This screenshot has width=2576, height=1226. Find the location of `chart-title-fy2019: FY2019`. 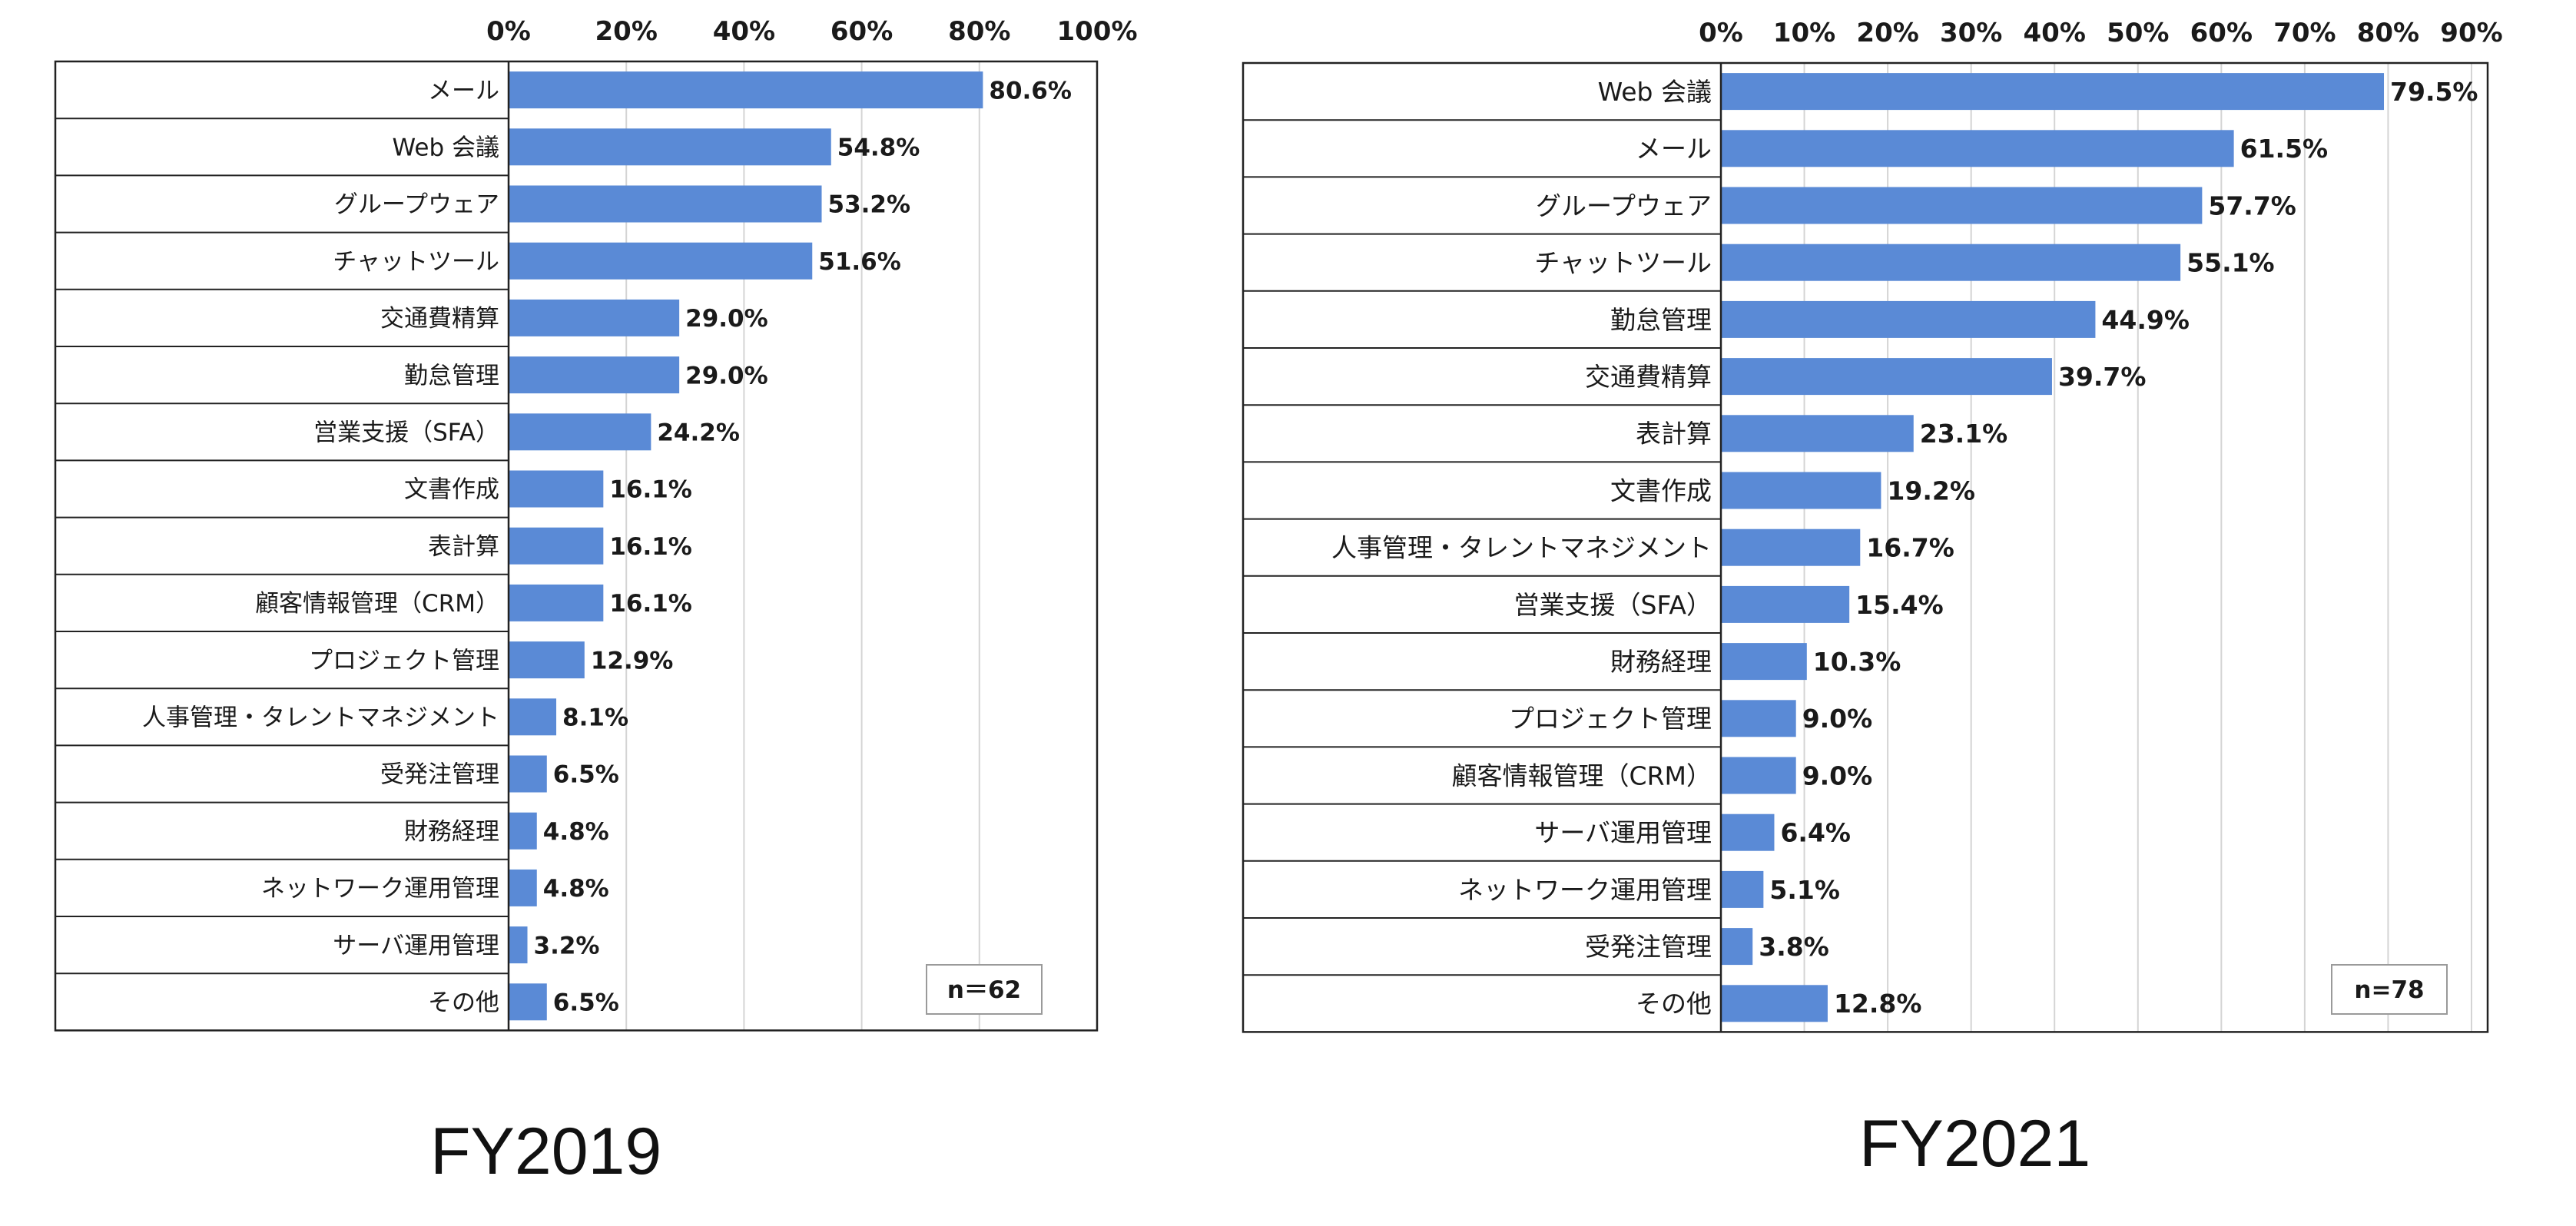

chart-title-fy2019: FY2019 is located at coordinates (546, 1151).